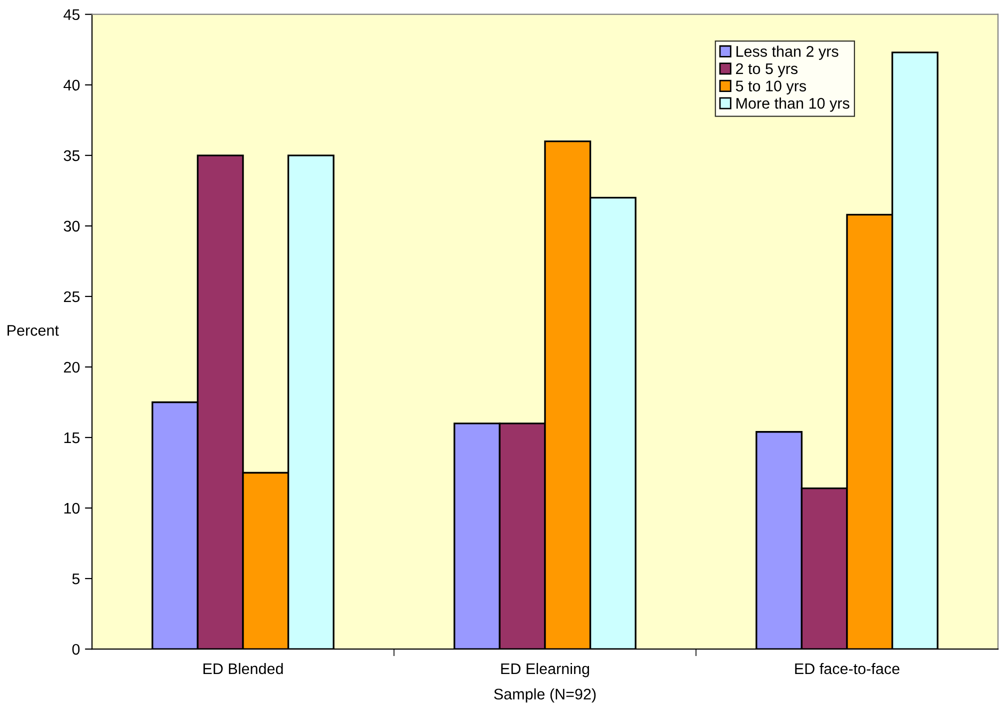 The image size is (1000, 718). Describe the element at coordinates (72, 156) in the screenshot. I see `y-tick-label: 35` at that location.